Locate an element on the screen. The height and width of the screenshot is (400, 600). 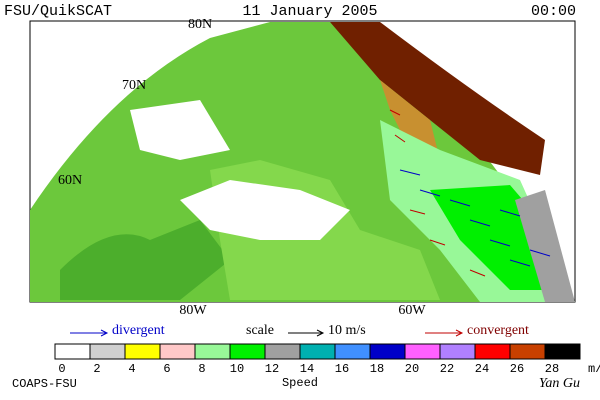
colorbar-tick-label: 4 is located at coordinates (131, 369).